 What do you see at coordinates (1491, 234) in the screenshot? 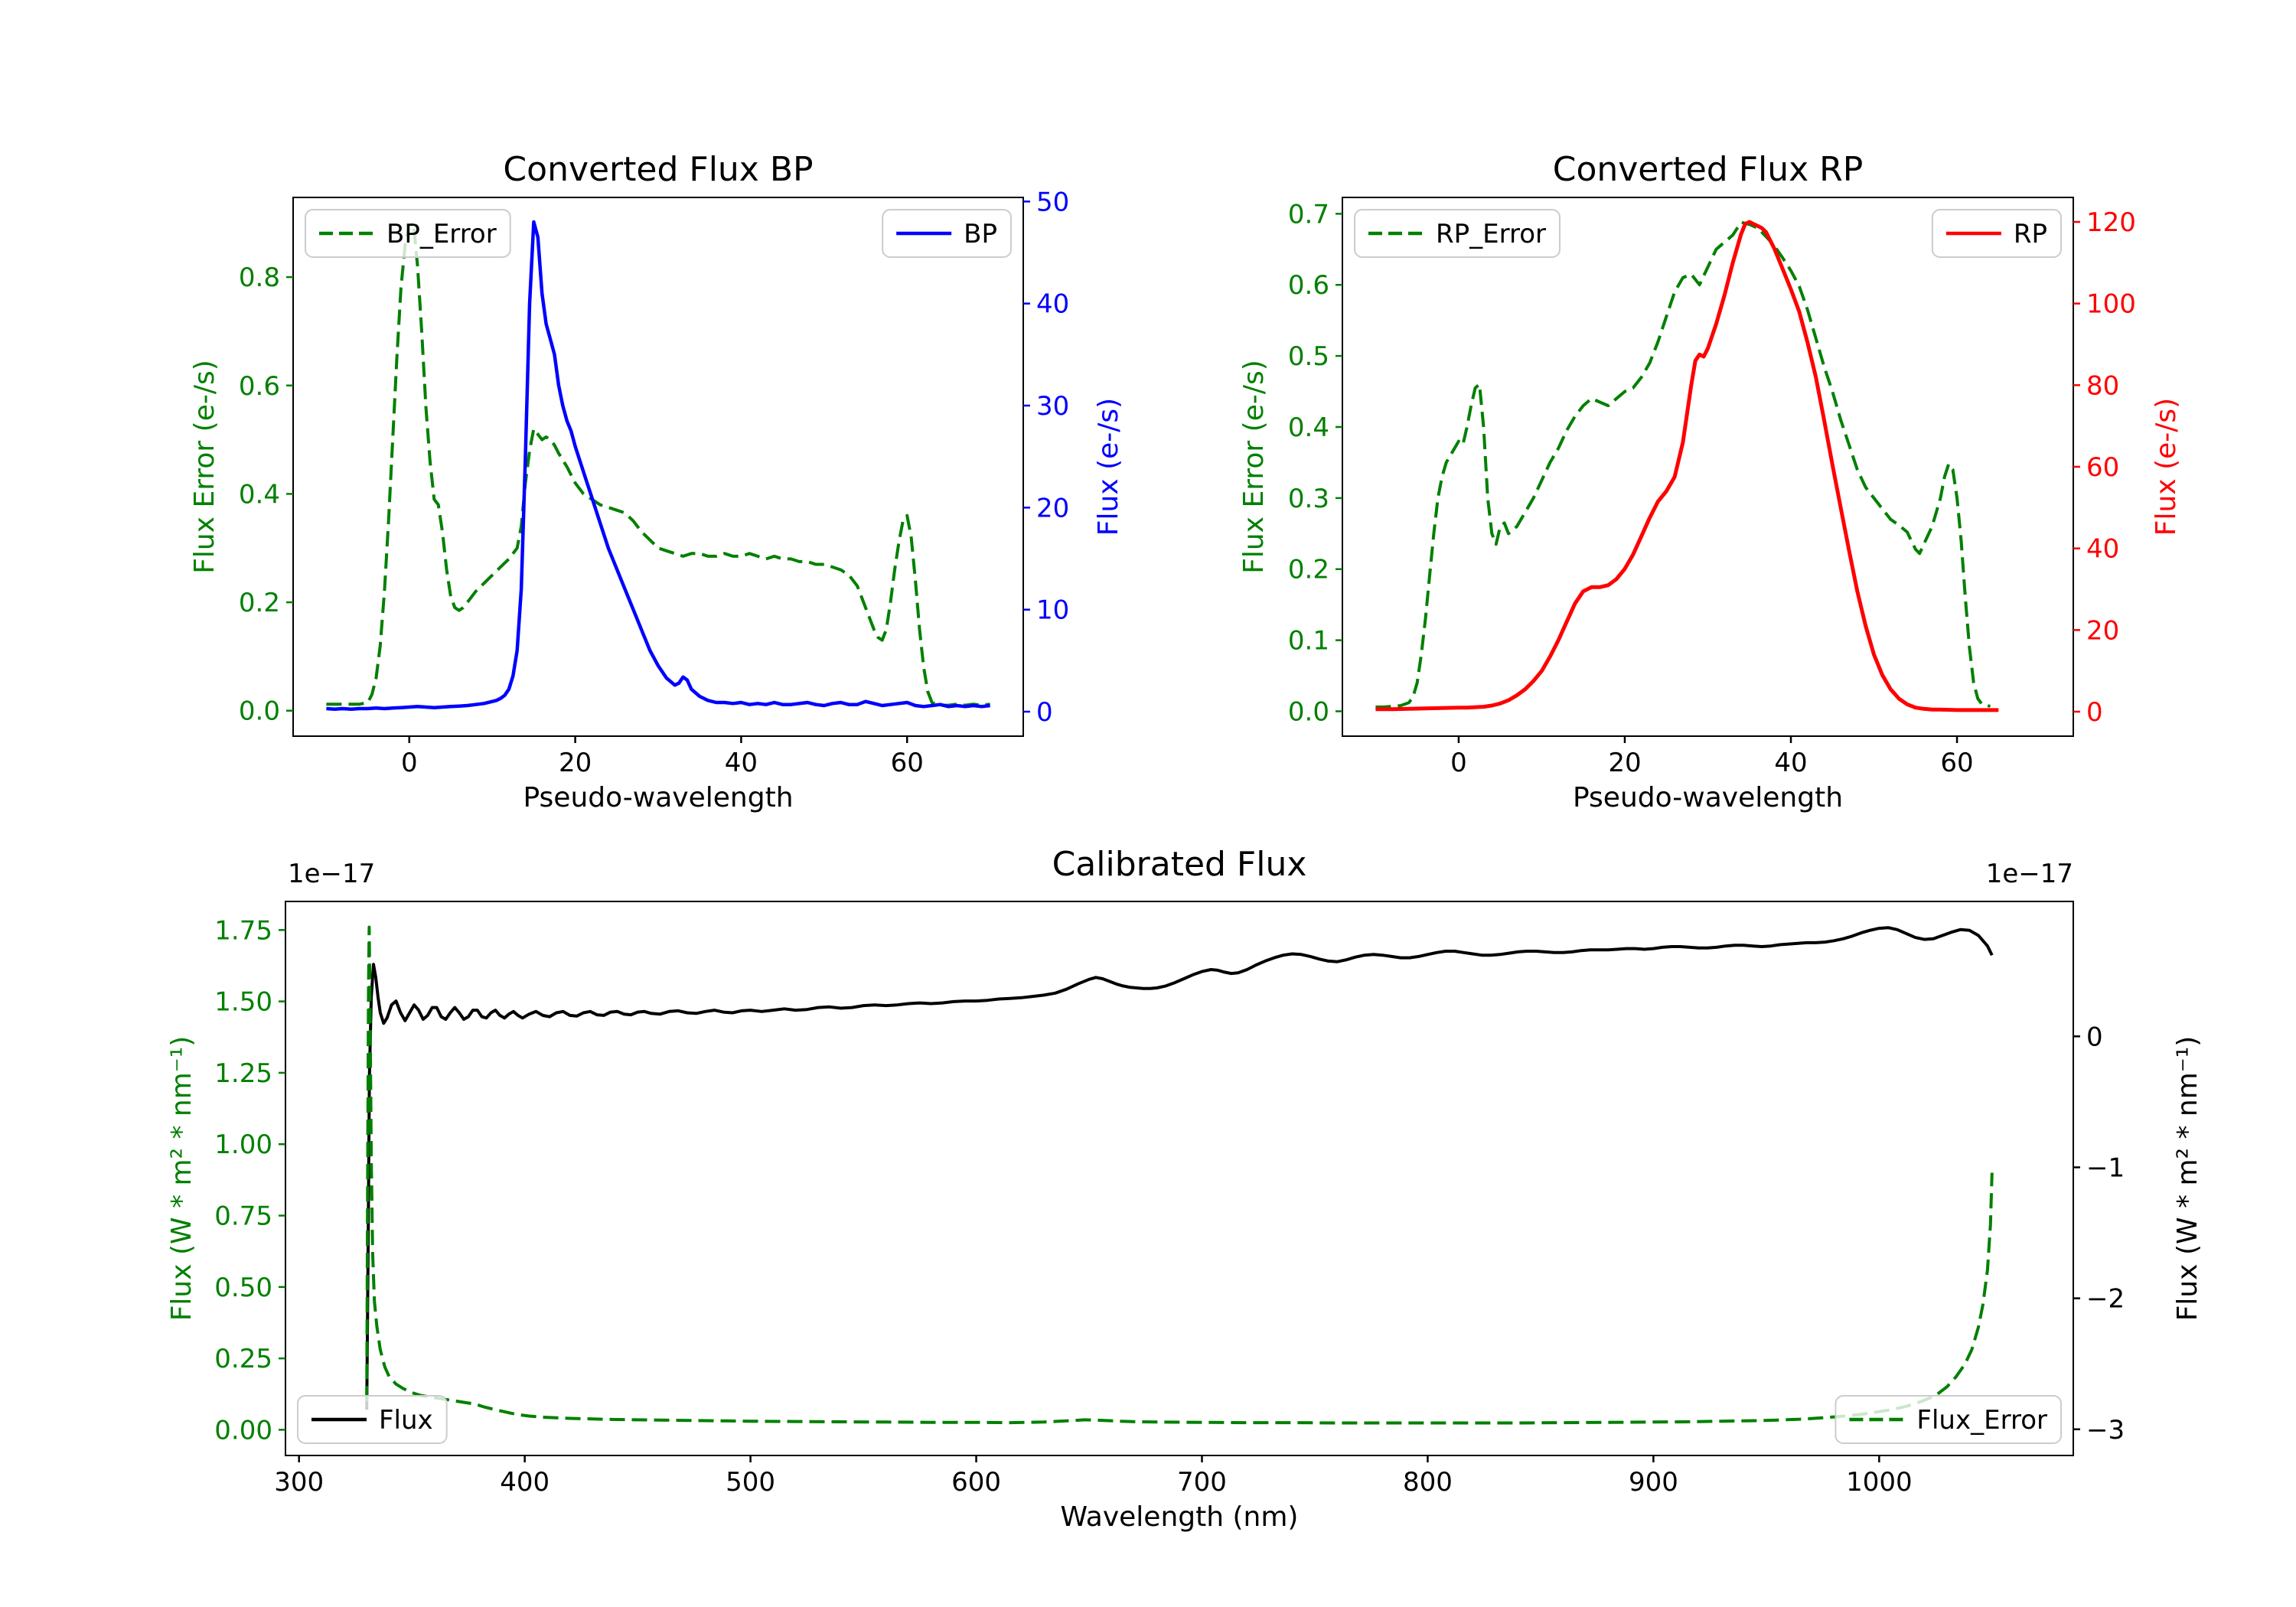
I see `rp-legend-label-RP_Error: RP_Error` at bounding box center [1491, 234].